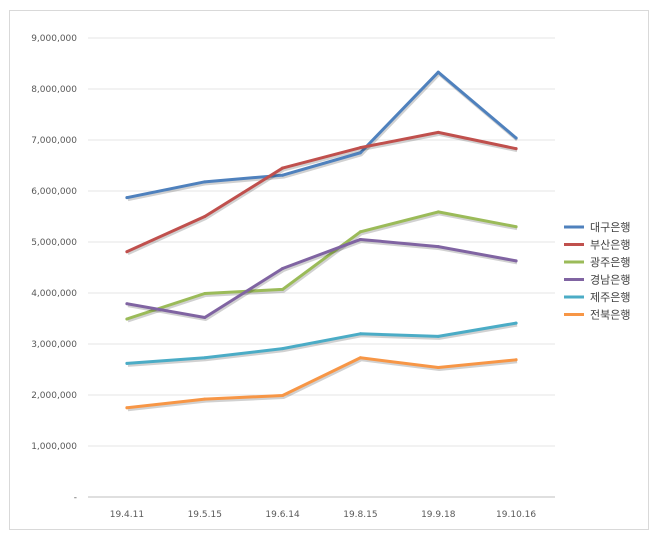 The width and height of the screenshot is (660, 542). What do you see at coordinates (54, 243) in the screenshot?
I see `y-tick-label: 5,000,000` at bounding box center [54, 243].